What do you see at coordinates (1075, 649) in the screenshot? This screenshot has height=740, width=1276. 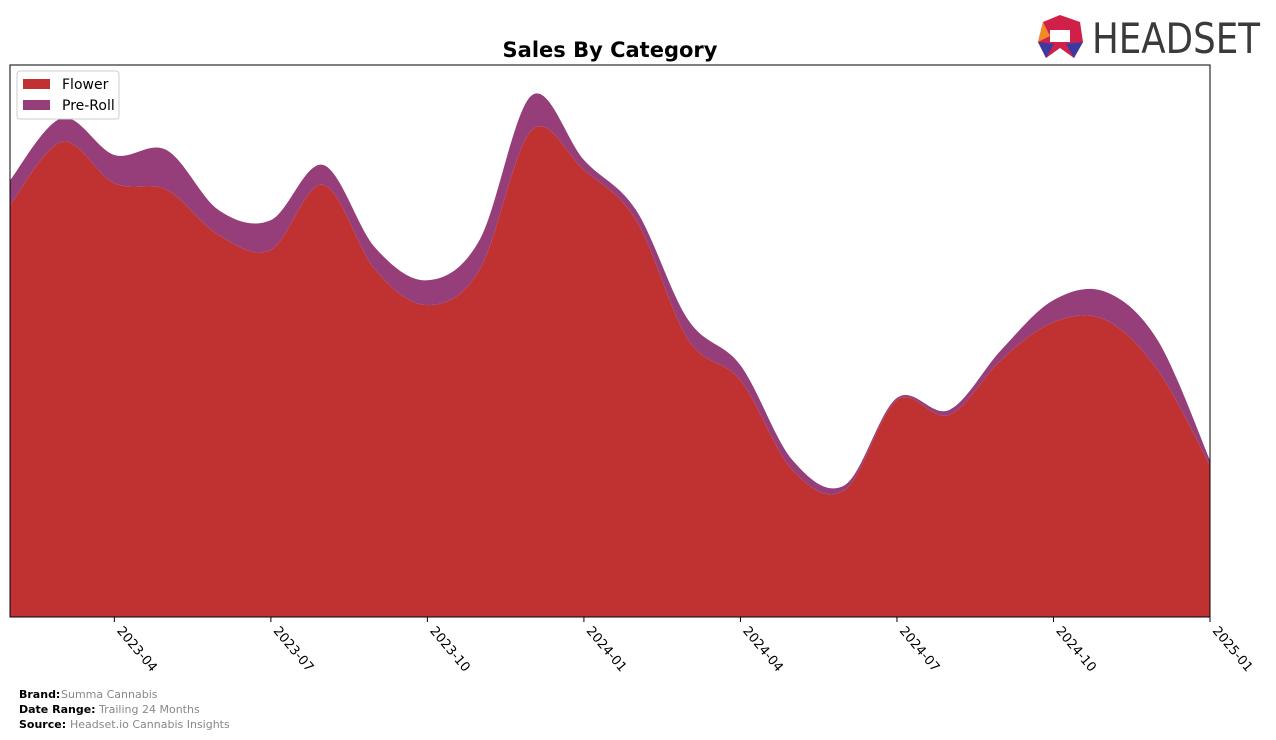 I see `x-tick-label: 2024-10` at bounding box center [1075, 649].